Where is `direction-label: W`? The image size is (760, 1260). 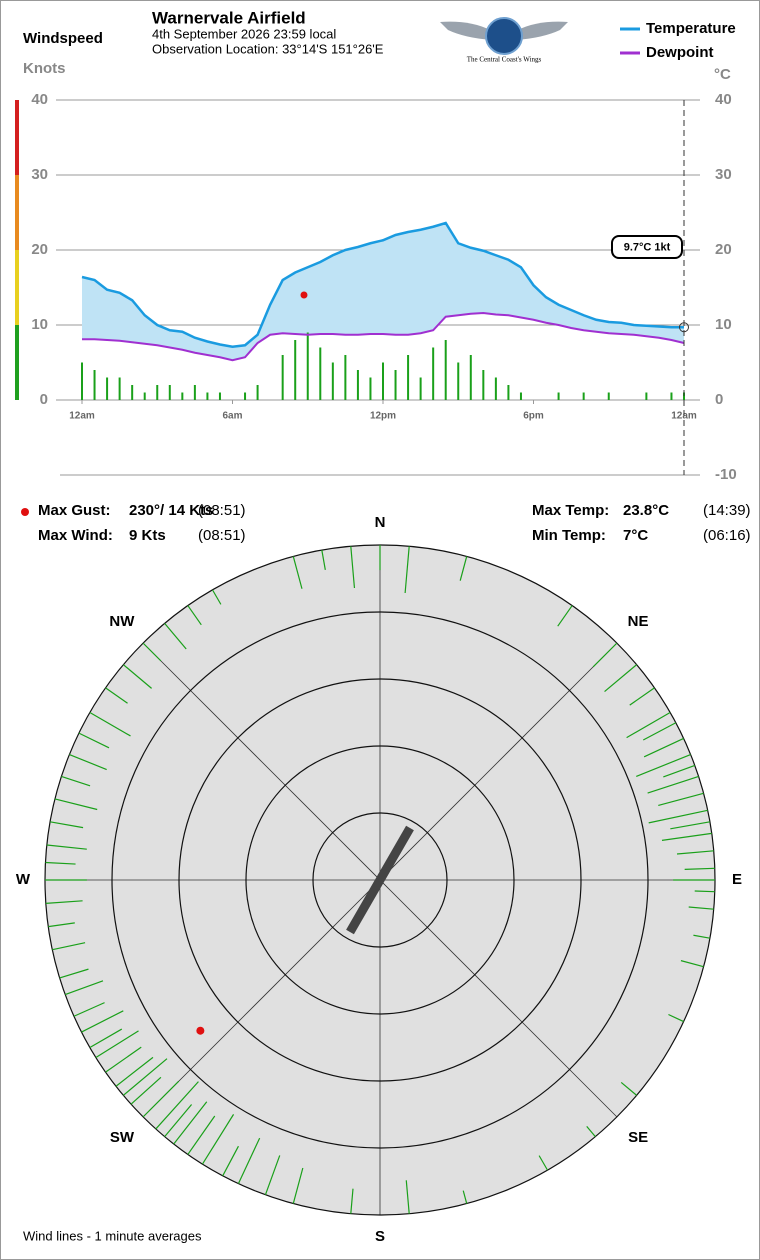 direction-label: W is located at coordinates (23, 879).